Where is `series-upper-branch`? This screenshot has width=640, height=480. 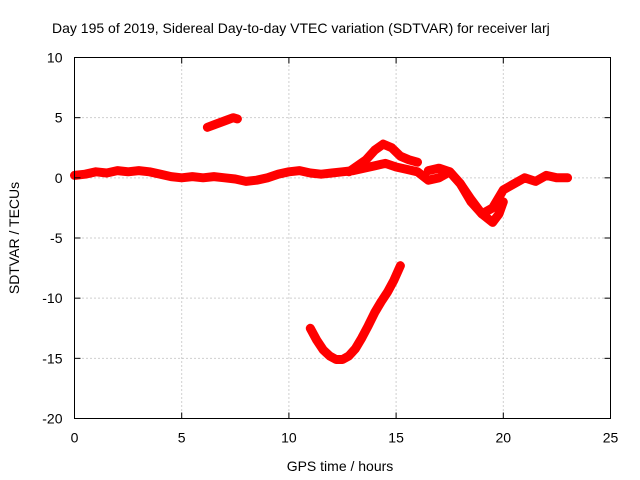
series-upper-branch is located at coordinates (383, 158).